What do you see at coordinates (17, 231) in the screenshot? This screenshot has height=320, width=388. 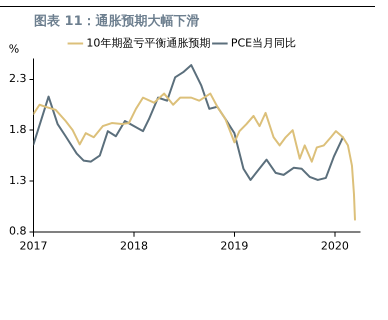 I see `y-tick-label: 0.8` at bounding box center [17, 231].